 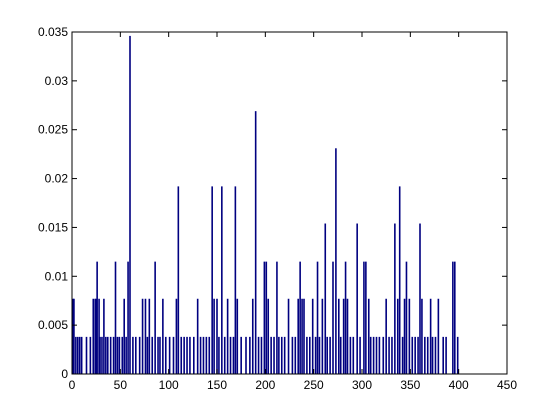 What do you see at coordinates (217, 385) in the screenshot?
I see `x-tick-label: 150` at bounding box center [217, 385].